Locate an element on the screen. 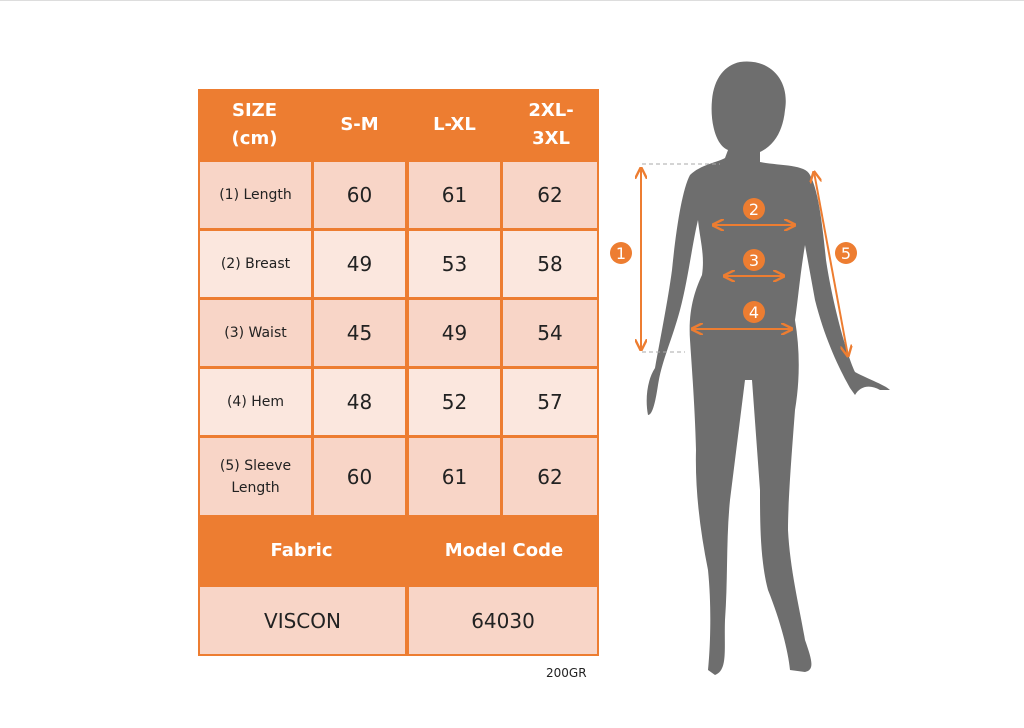 The image size is (1024, 728). size-value-text: 52 is located at coordinates (454, 402).